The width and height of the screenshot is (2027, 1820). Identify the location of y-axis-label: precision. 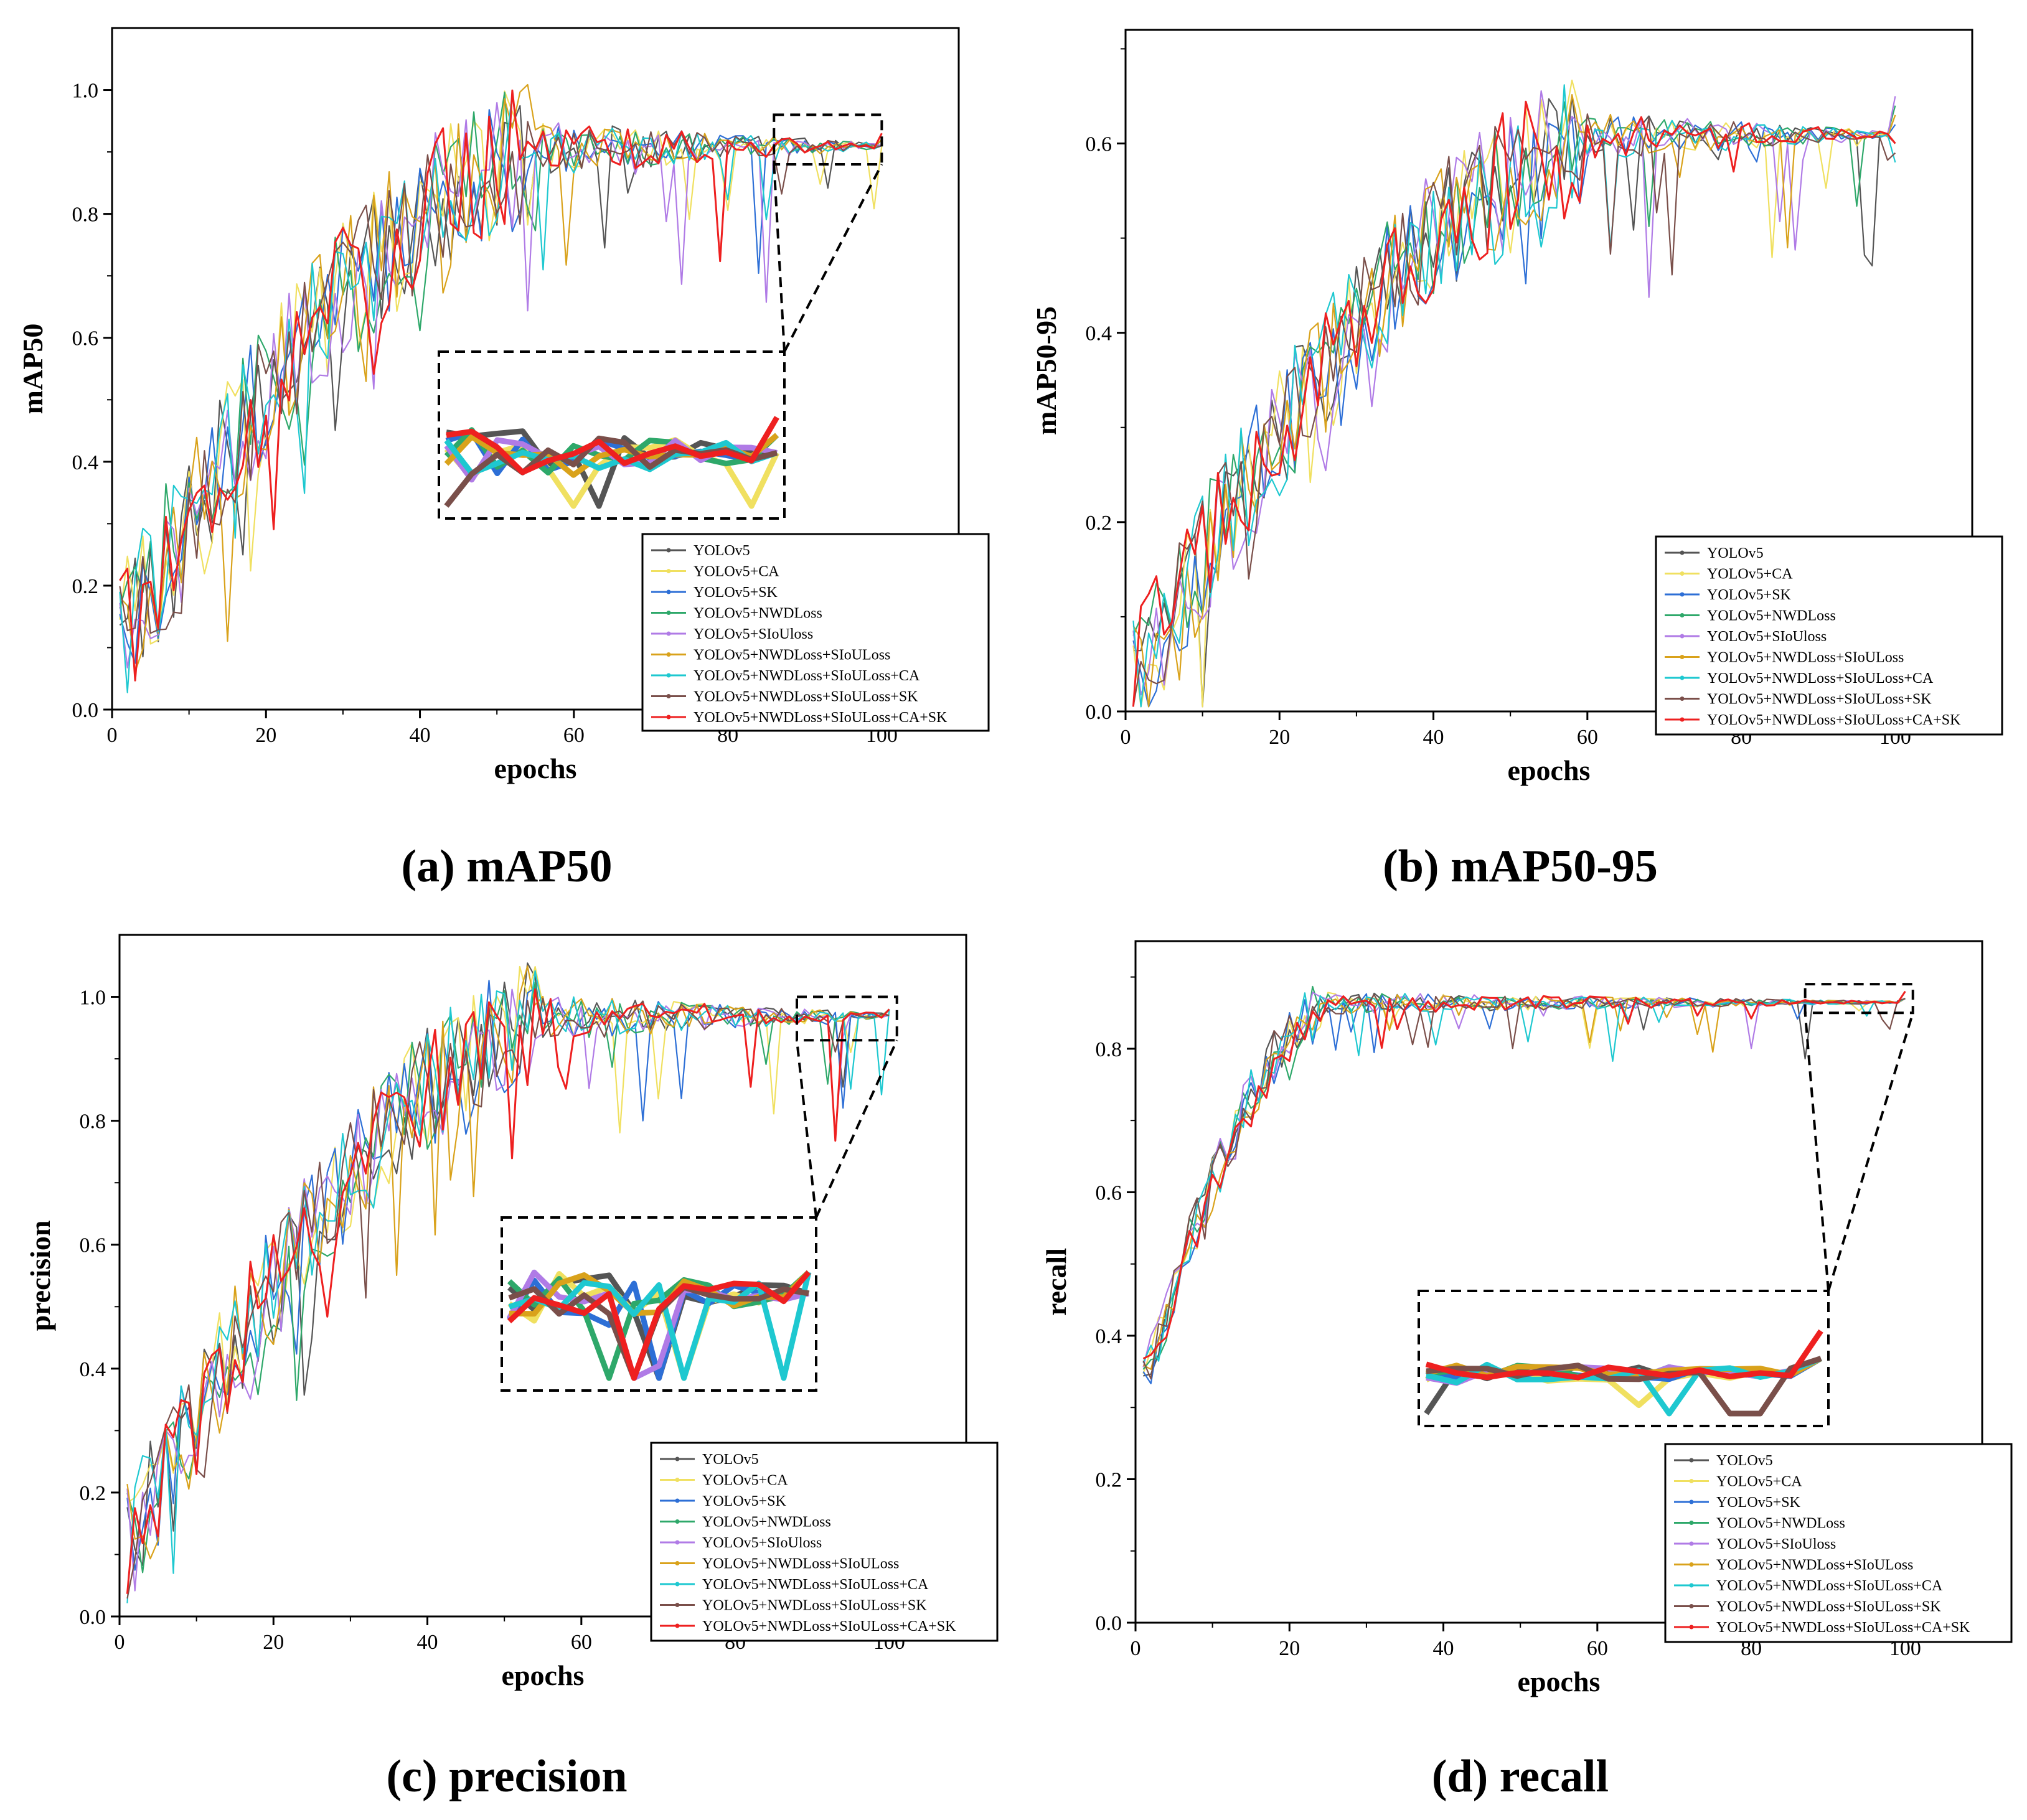
(40, 1275).